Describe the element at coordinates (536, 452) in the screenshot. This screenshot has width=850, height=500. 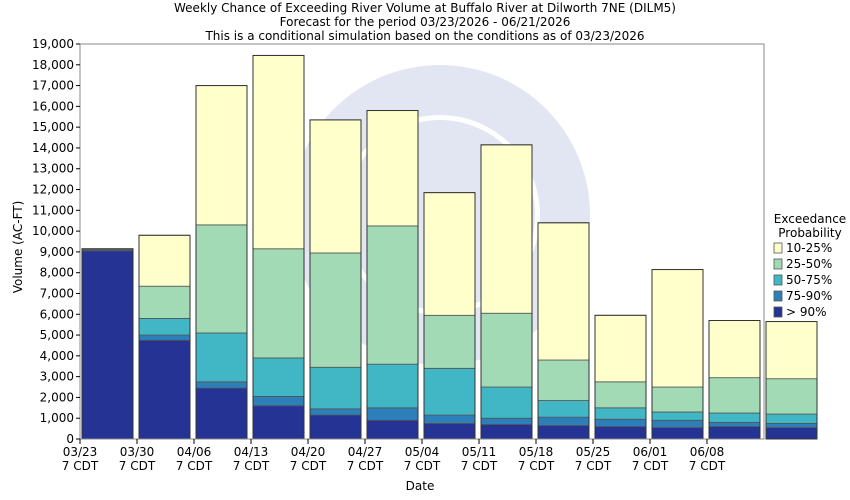
I see `x-tick-label-date: 05/18` at that location.